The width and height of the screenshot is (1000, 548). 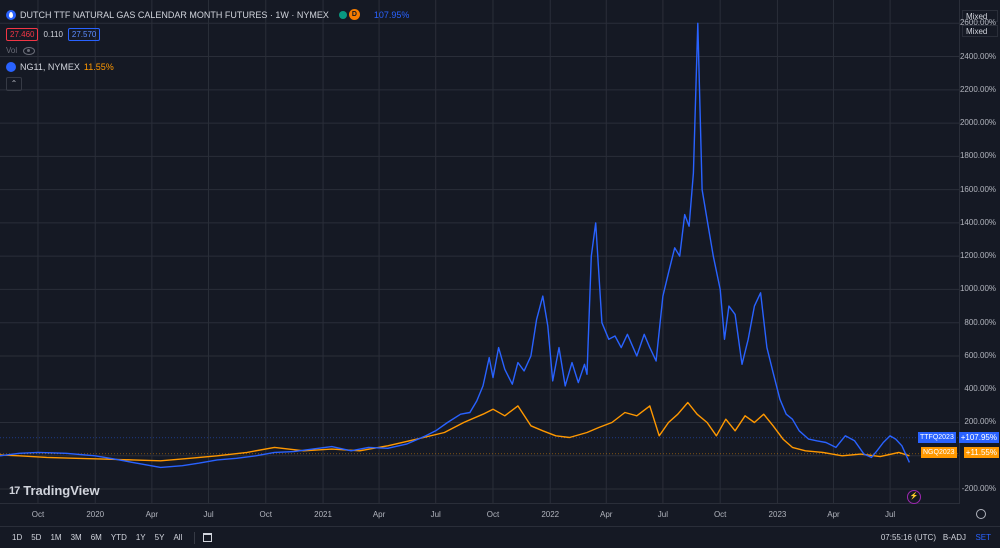 I want to click on volume-legend: Vol, so click(x=21, y=50).